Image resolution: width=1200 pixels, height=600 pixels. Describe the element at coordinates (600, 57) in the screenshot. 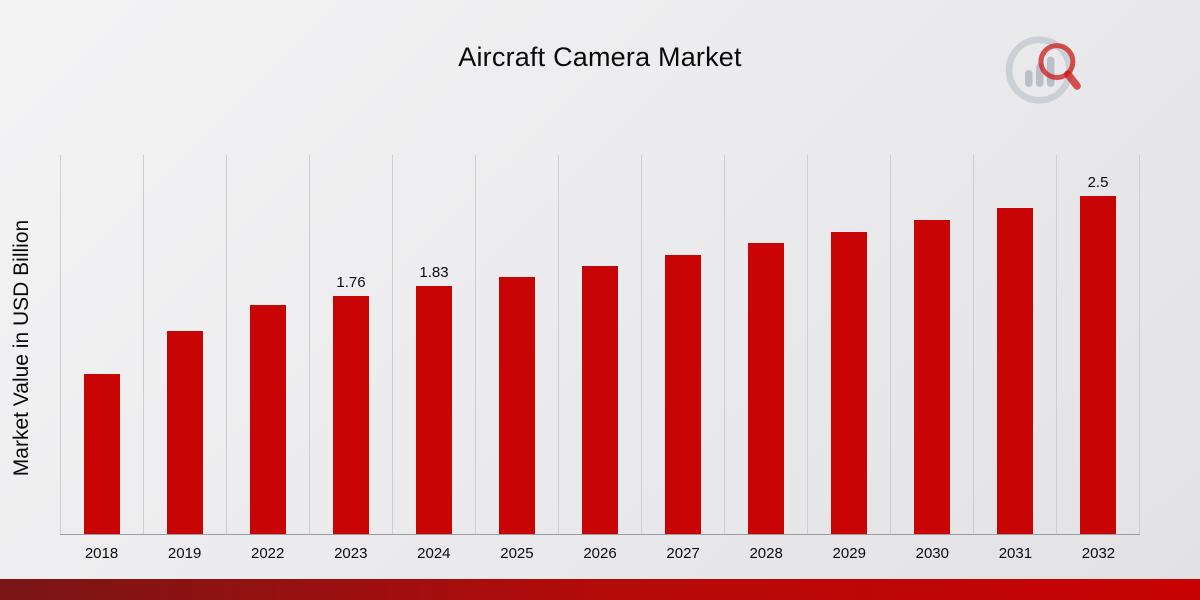

I see `chart-title: Aircraft Camera Market` at that location.